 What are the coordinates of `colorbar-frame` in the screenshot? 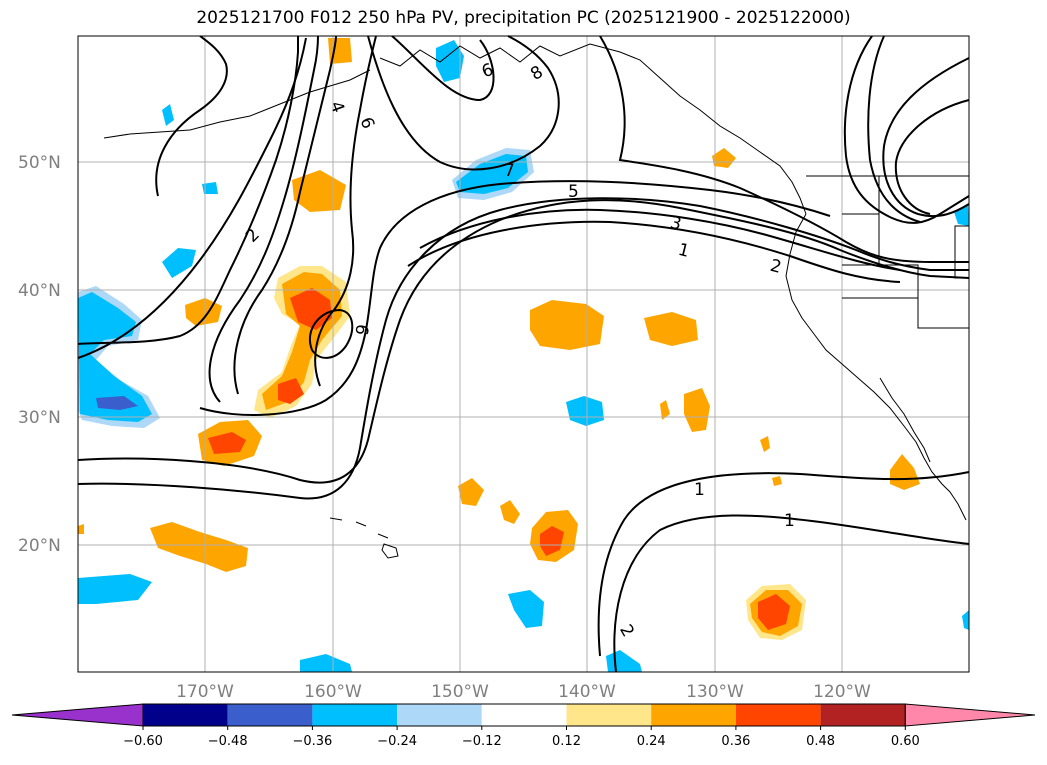 It's located at (524, 715).